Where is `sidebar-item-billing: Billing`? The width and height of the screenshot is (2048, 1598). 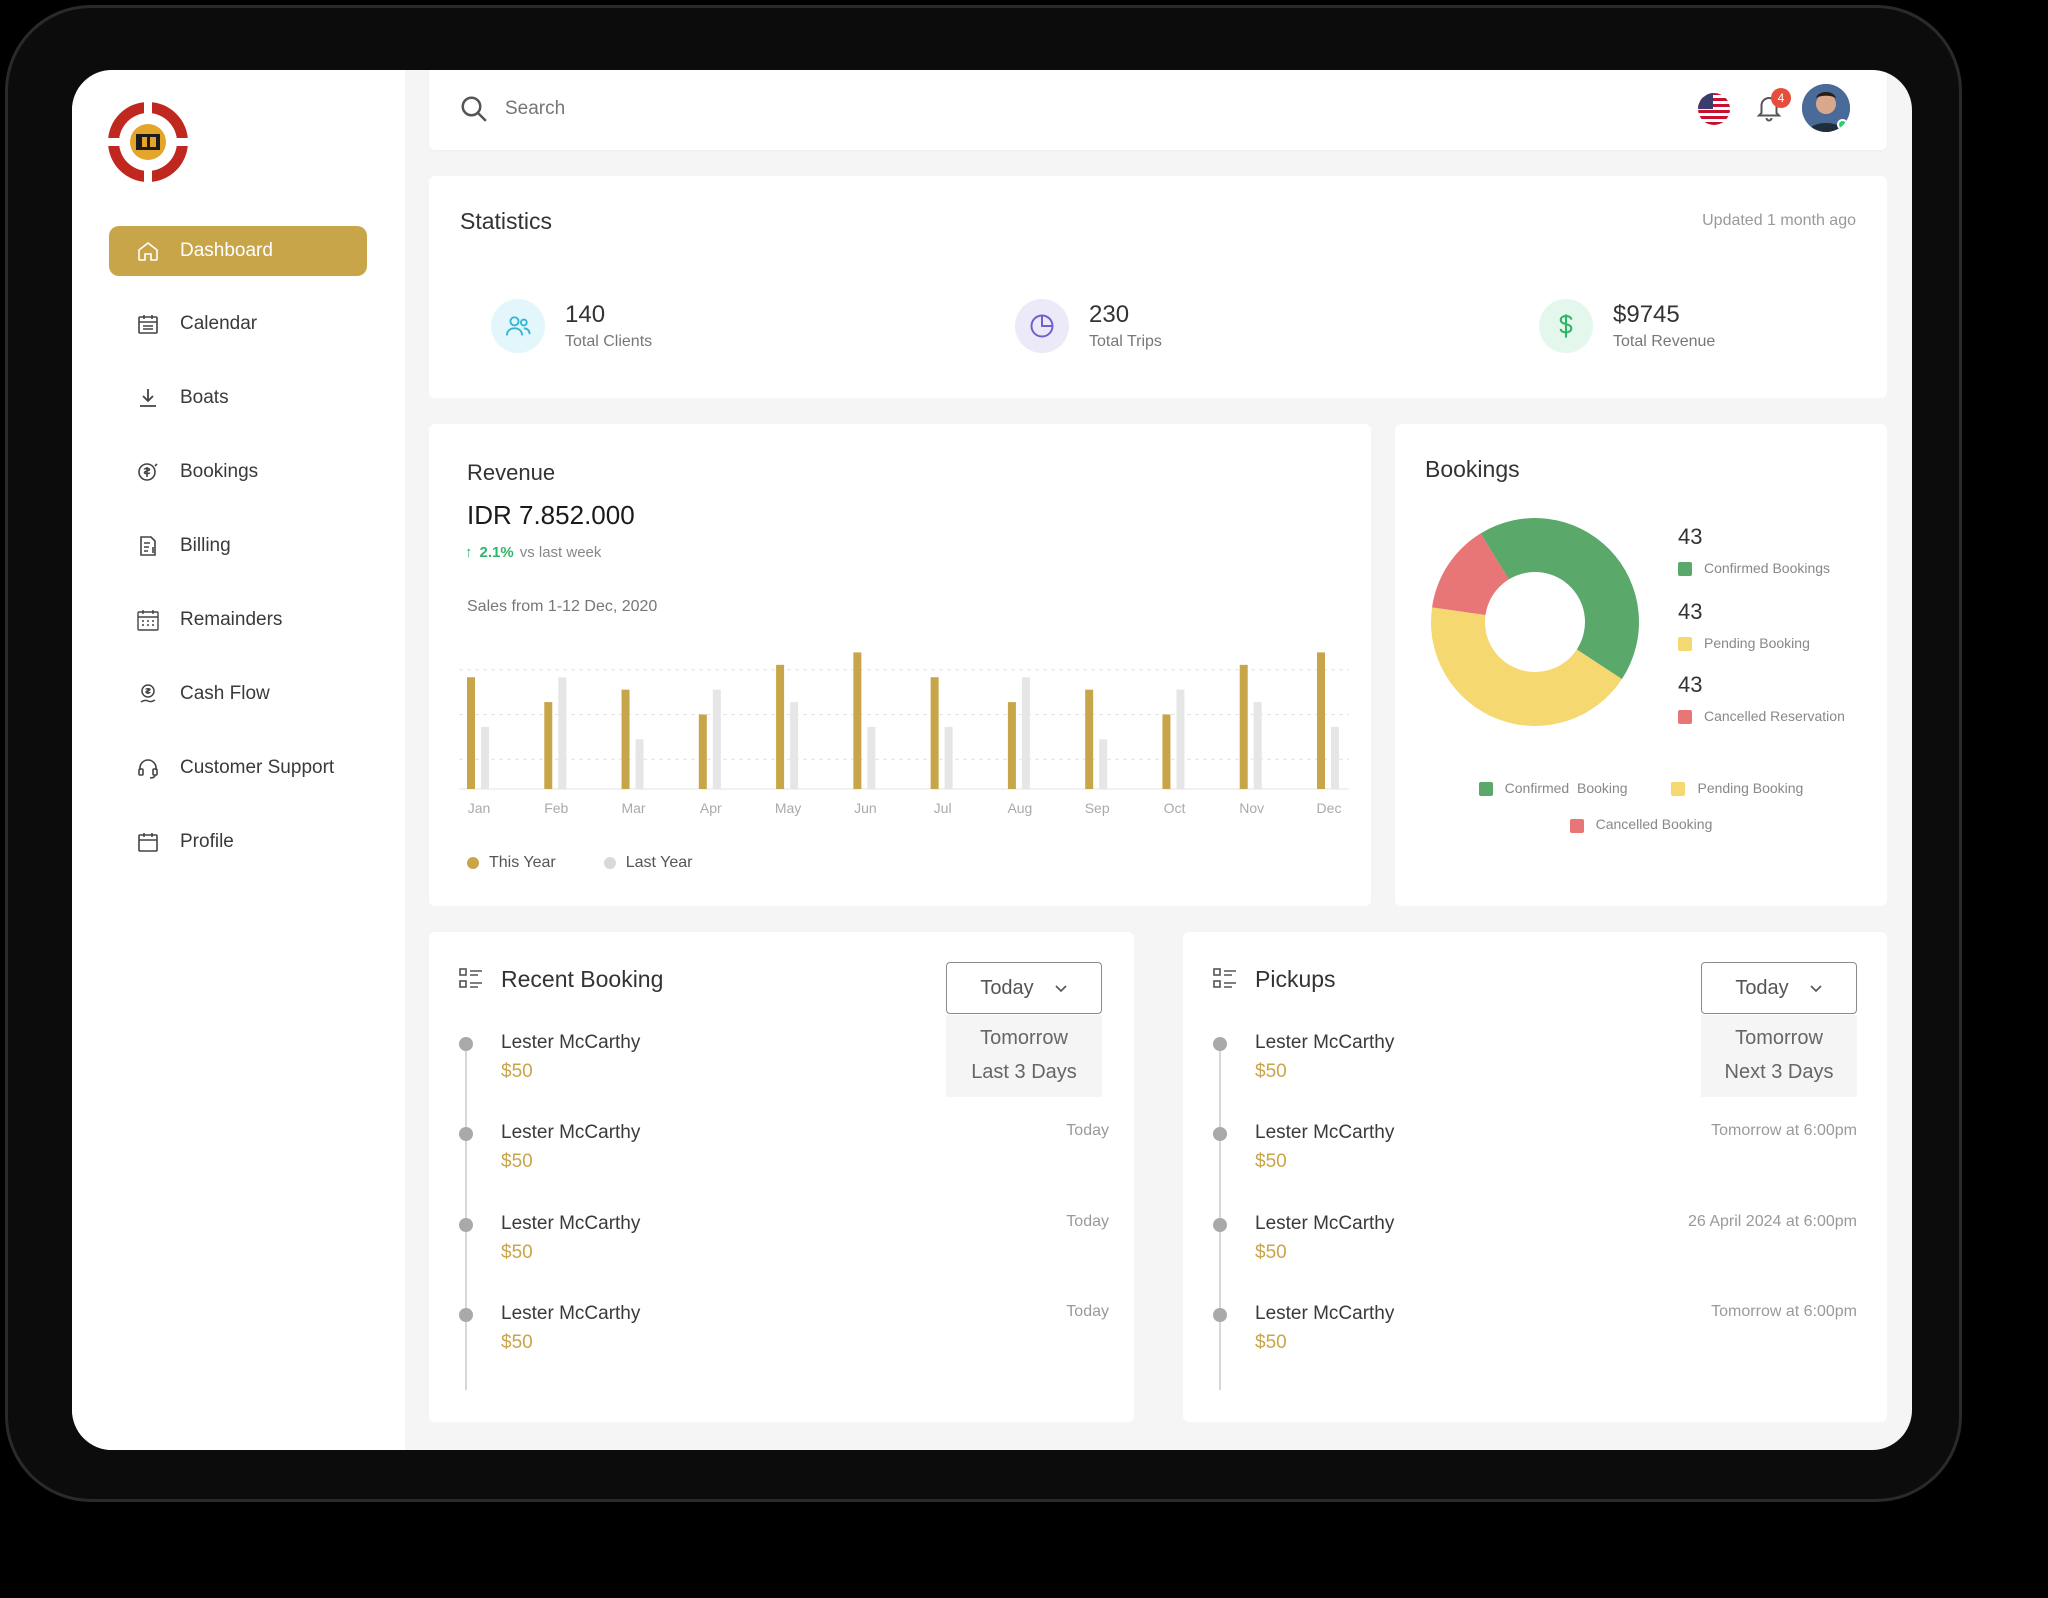 sidebar-item-billing: Billing is located at coordinates (238, 546).